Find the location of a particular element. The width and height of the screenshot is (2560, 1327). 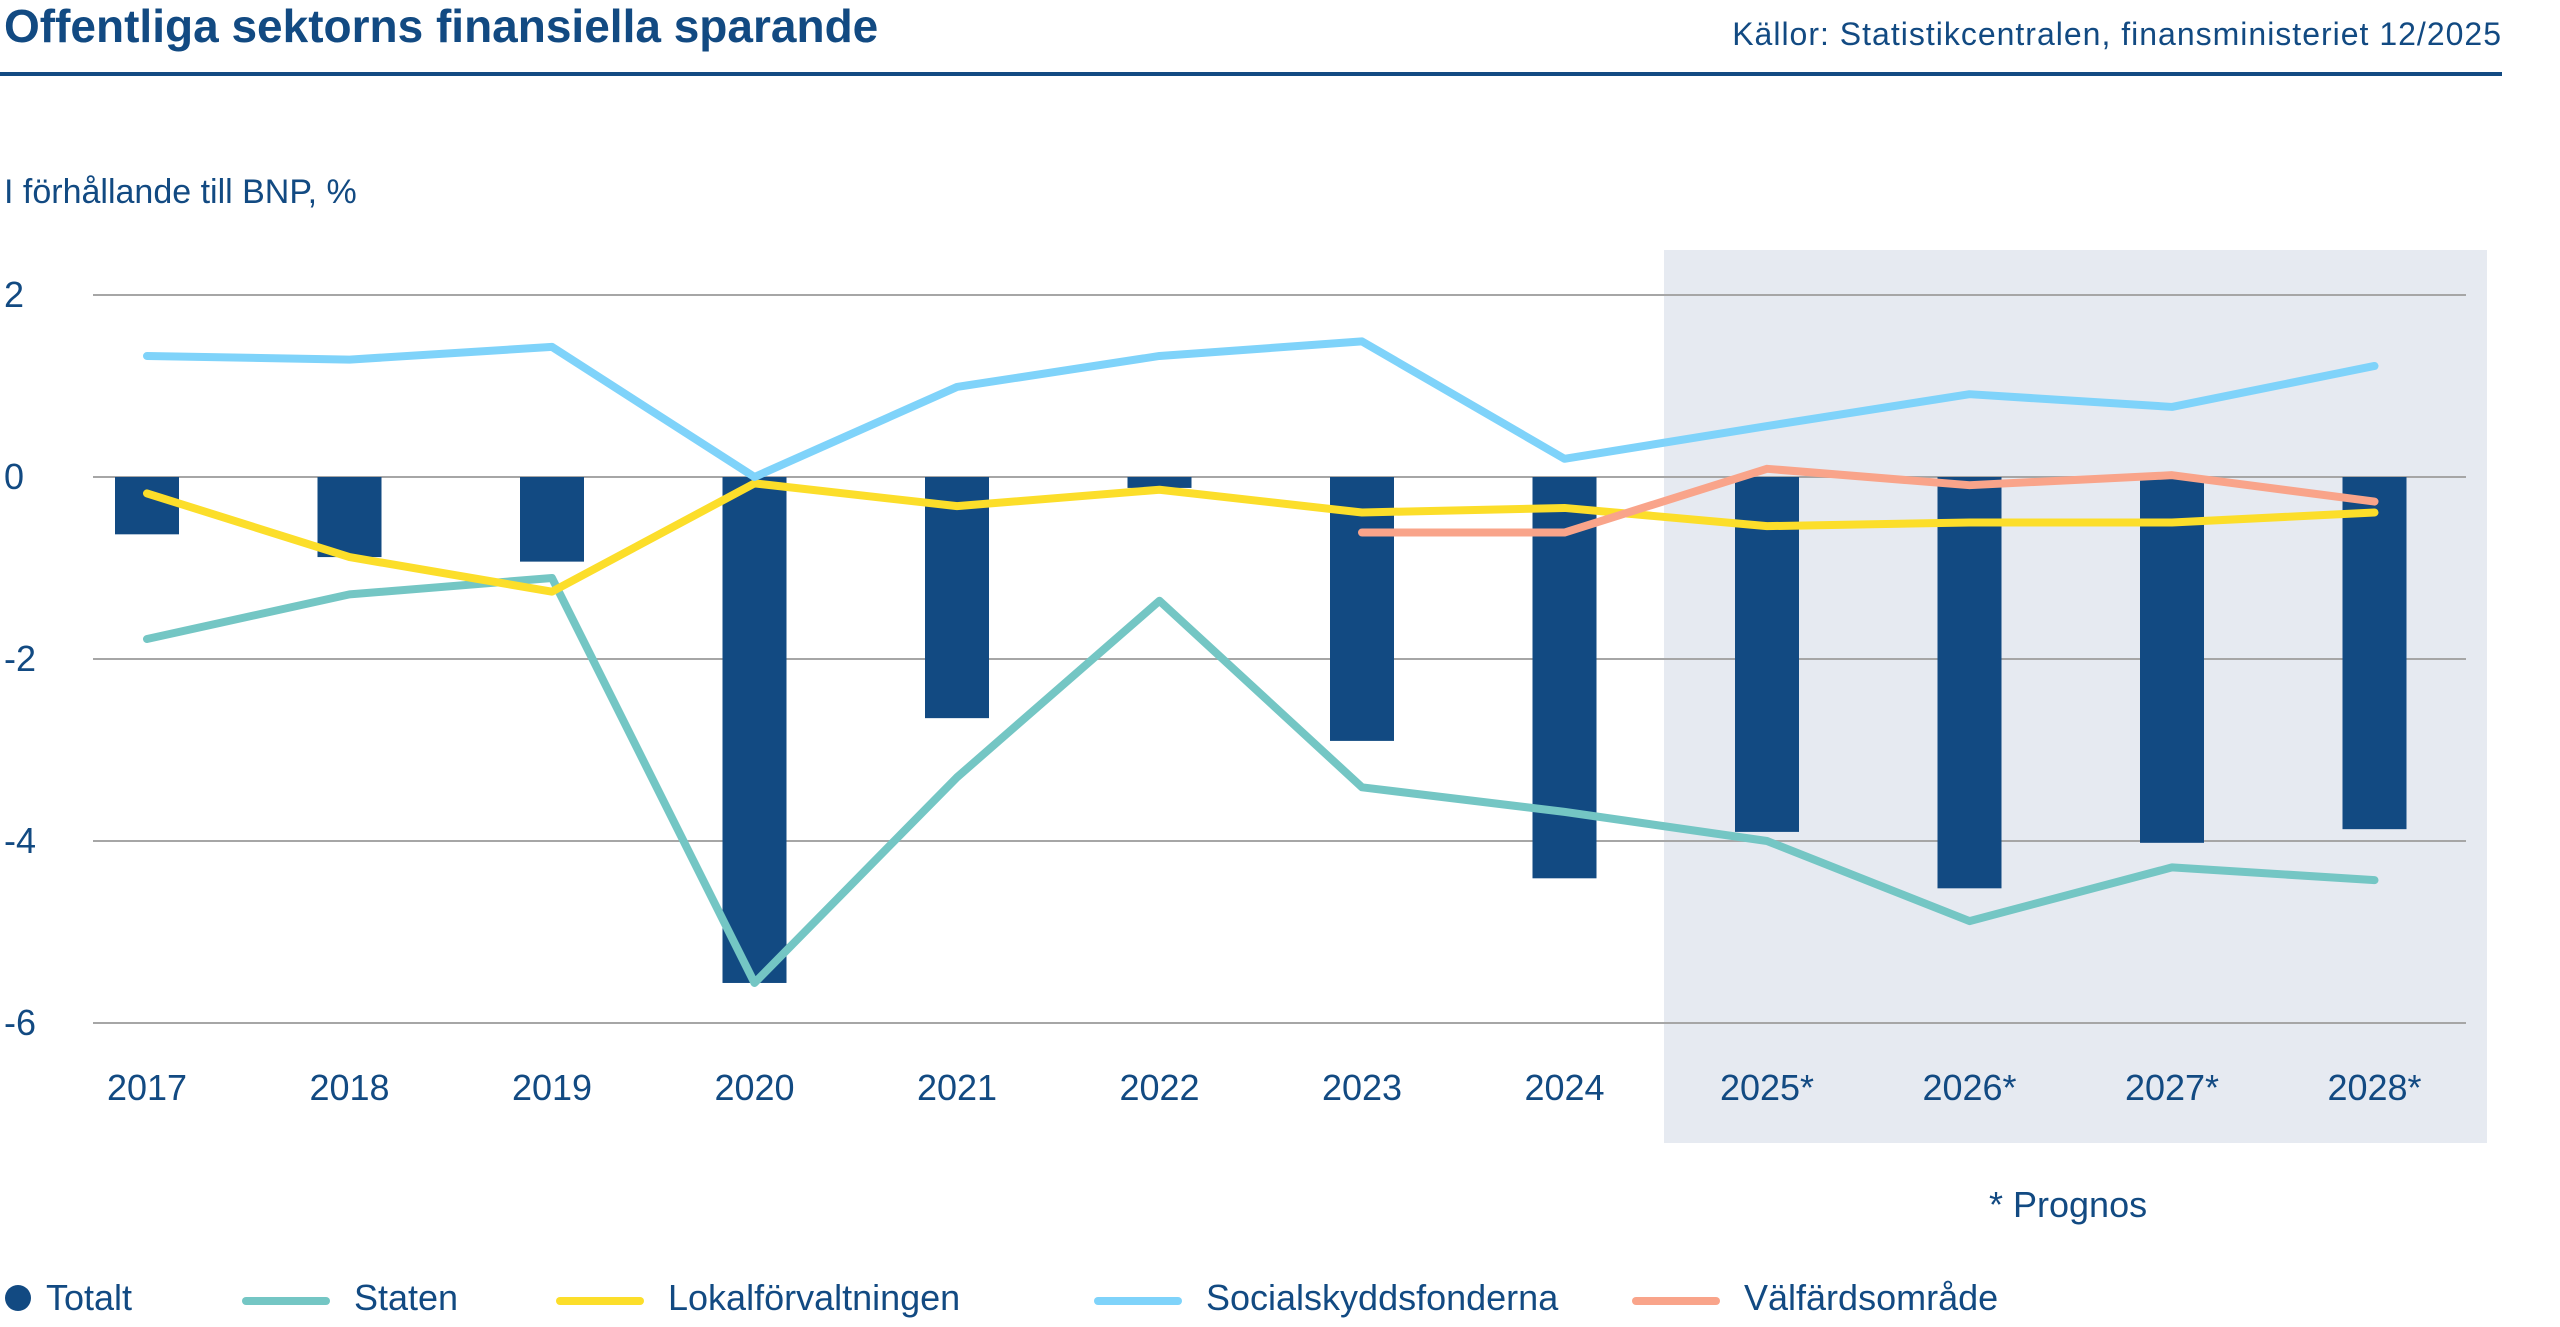

forecast-note: * Prognos is located at coordinates (2068, 1204).